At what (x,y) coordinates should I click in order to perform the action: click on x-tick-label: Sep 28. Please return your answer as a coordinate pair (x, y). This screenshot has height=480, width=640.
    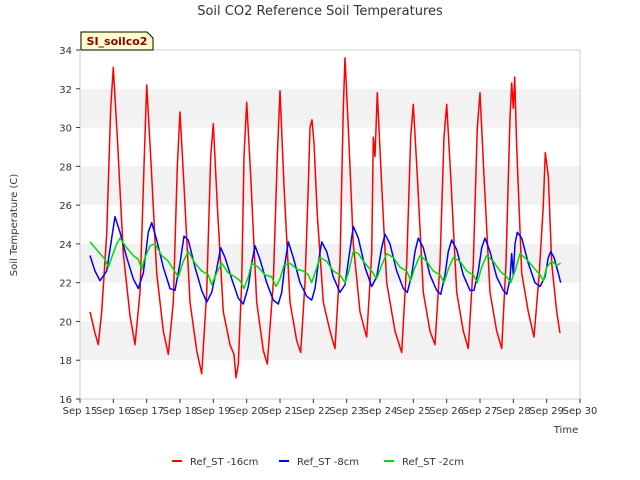
    Looking at the image, I should click on (513, 411).